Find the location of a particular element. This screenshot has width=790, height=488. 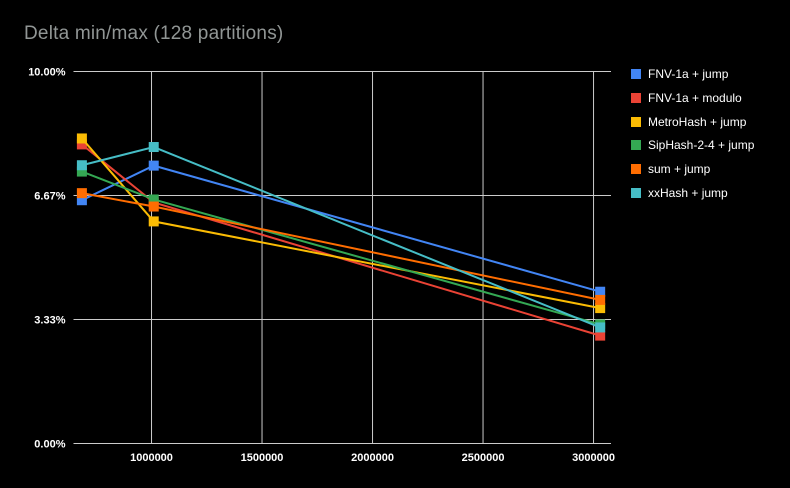

x-tick-label: 2000000 is located at coordinates (372, 458).